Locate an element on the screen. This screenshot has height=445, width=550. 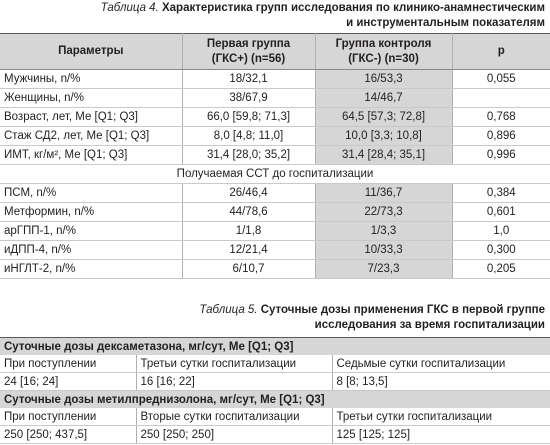
row-p: 0,205 is located at coordinates (500, 269).